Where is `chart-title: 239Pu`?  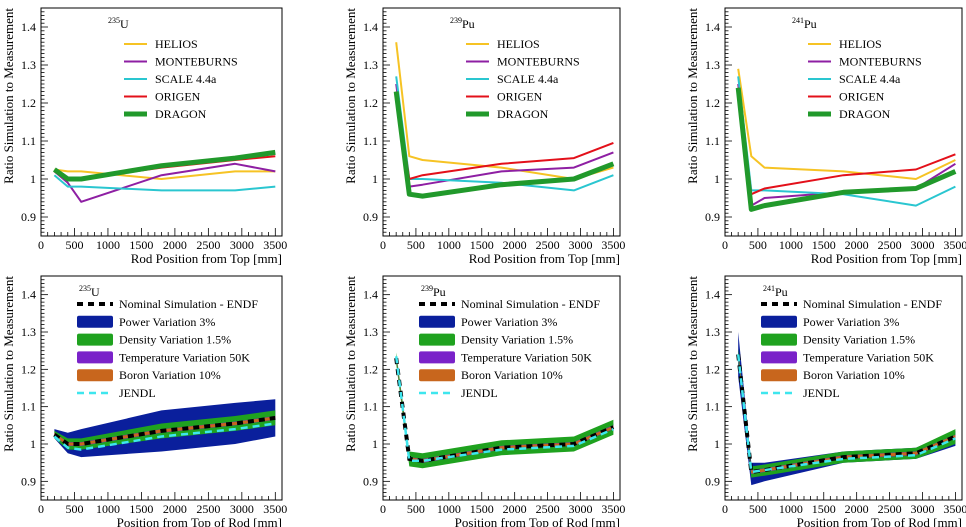
chart-title: 239Pu is located at coordinates (433, 291).